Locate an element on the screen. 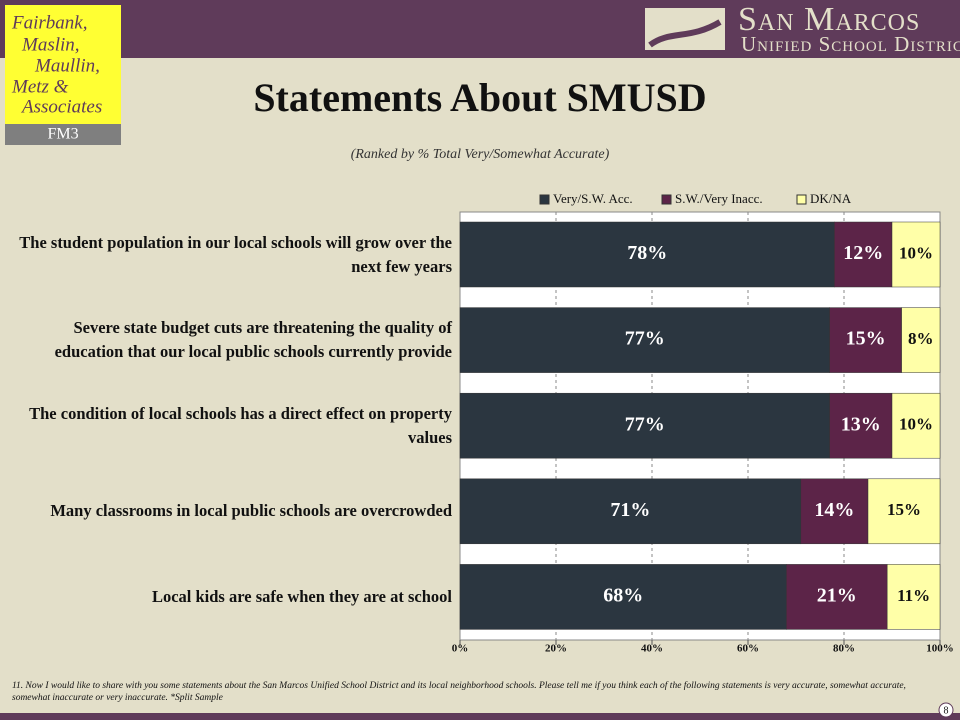  page-badge is located at coordinates (946, 710).